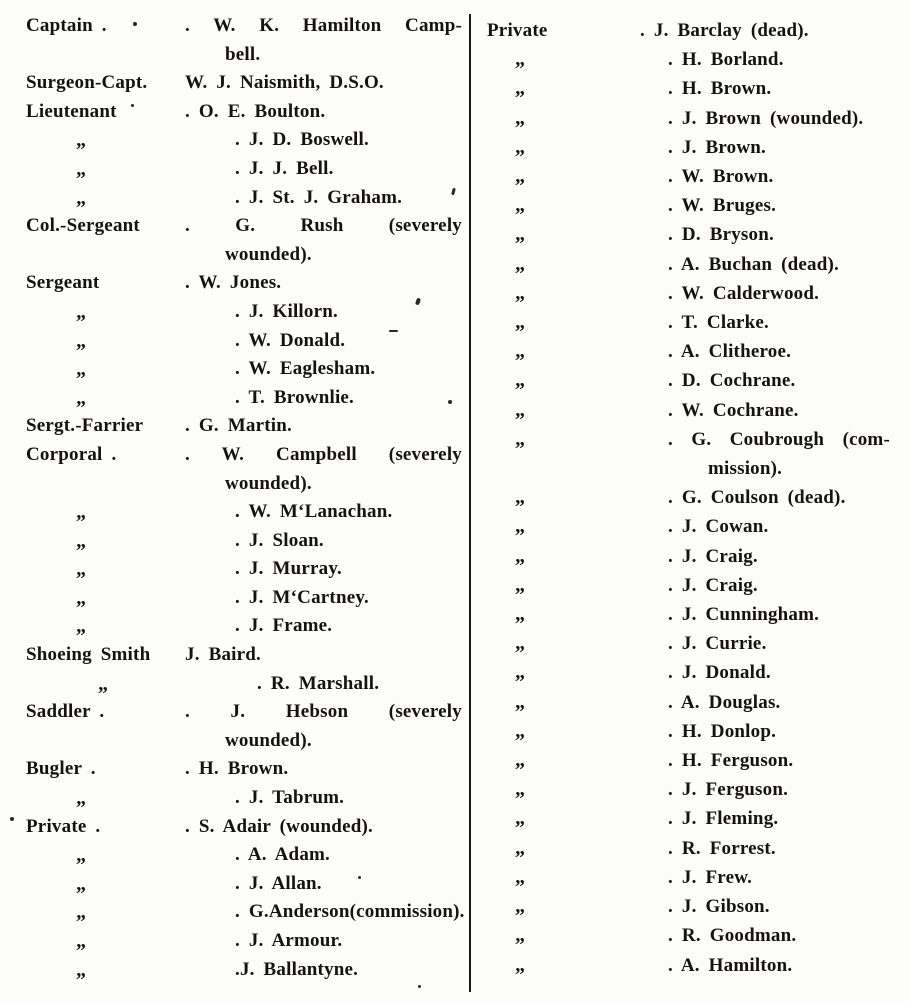 The height and width of the screenshot is (1002, 910). I want to click on roster-entry: „ . W. M‘Lanachan., so click(244, 512).